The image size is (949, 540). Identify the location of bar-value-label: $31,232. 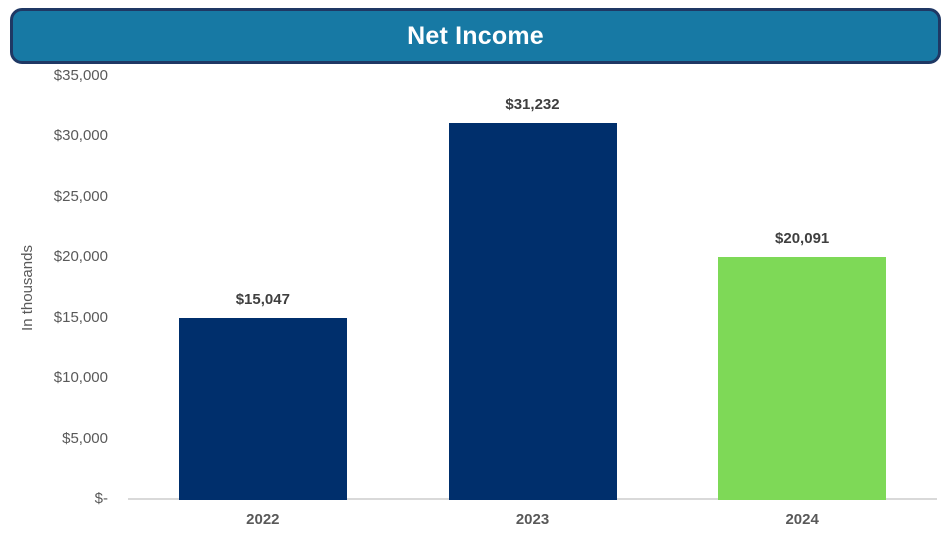
(532, 104).